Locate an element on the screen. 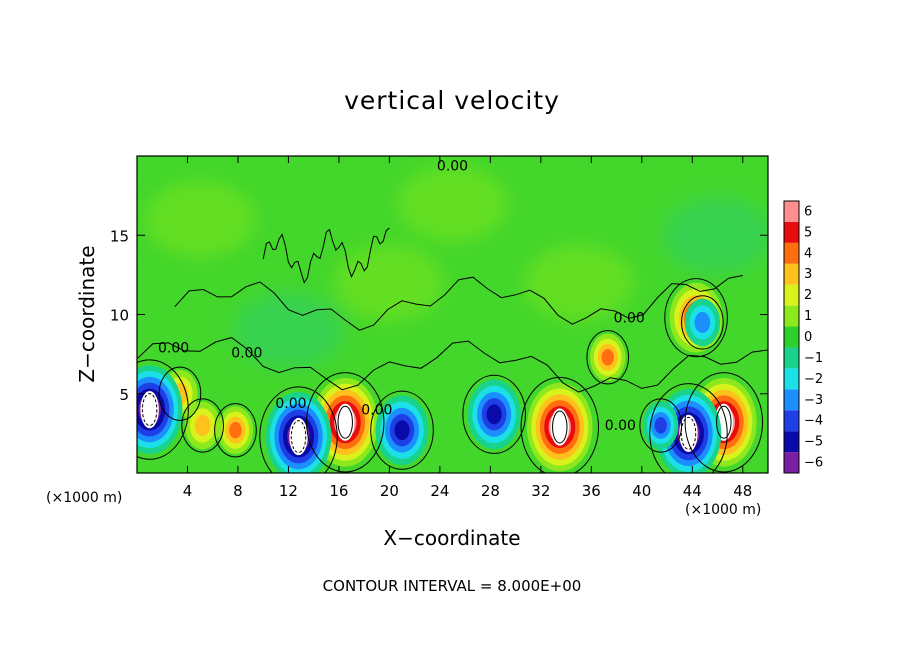  colorbar-label: 5 is located at coordinates (808, 232).